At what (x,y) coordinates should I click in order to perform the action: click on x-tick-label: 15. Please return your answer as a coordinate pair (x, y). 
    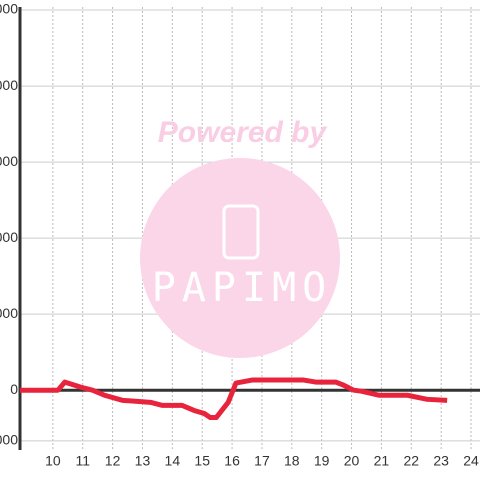
    Looking at the image, I should click on (202, 461).